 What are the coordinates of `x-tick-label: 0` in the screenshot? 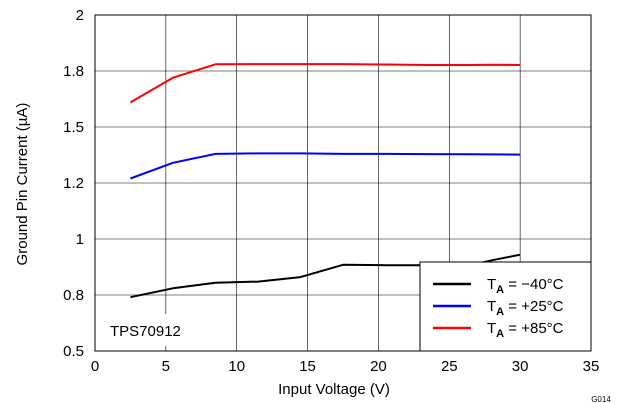 It's located at (95, 366).